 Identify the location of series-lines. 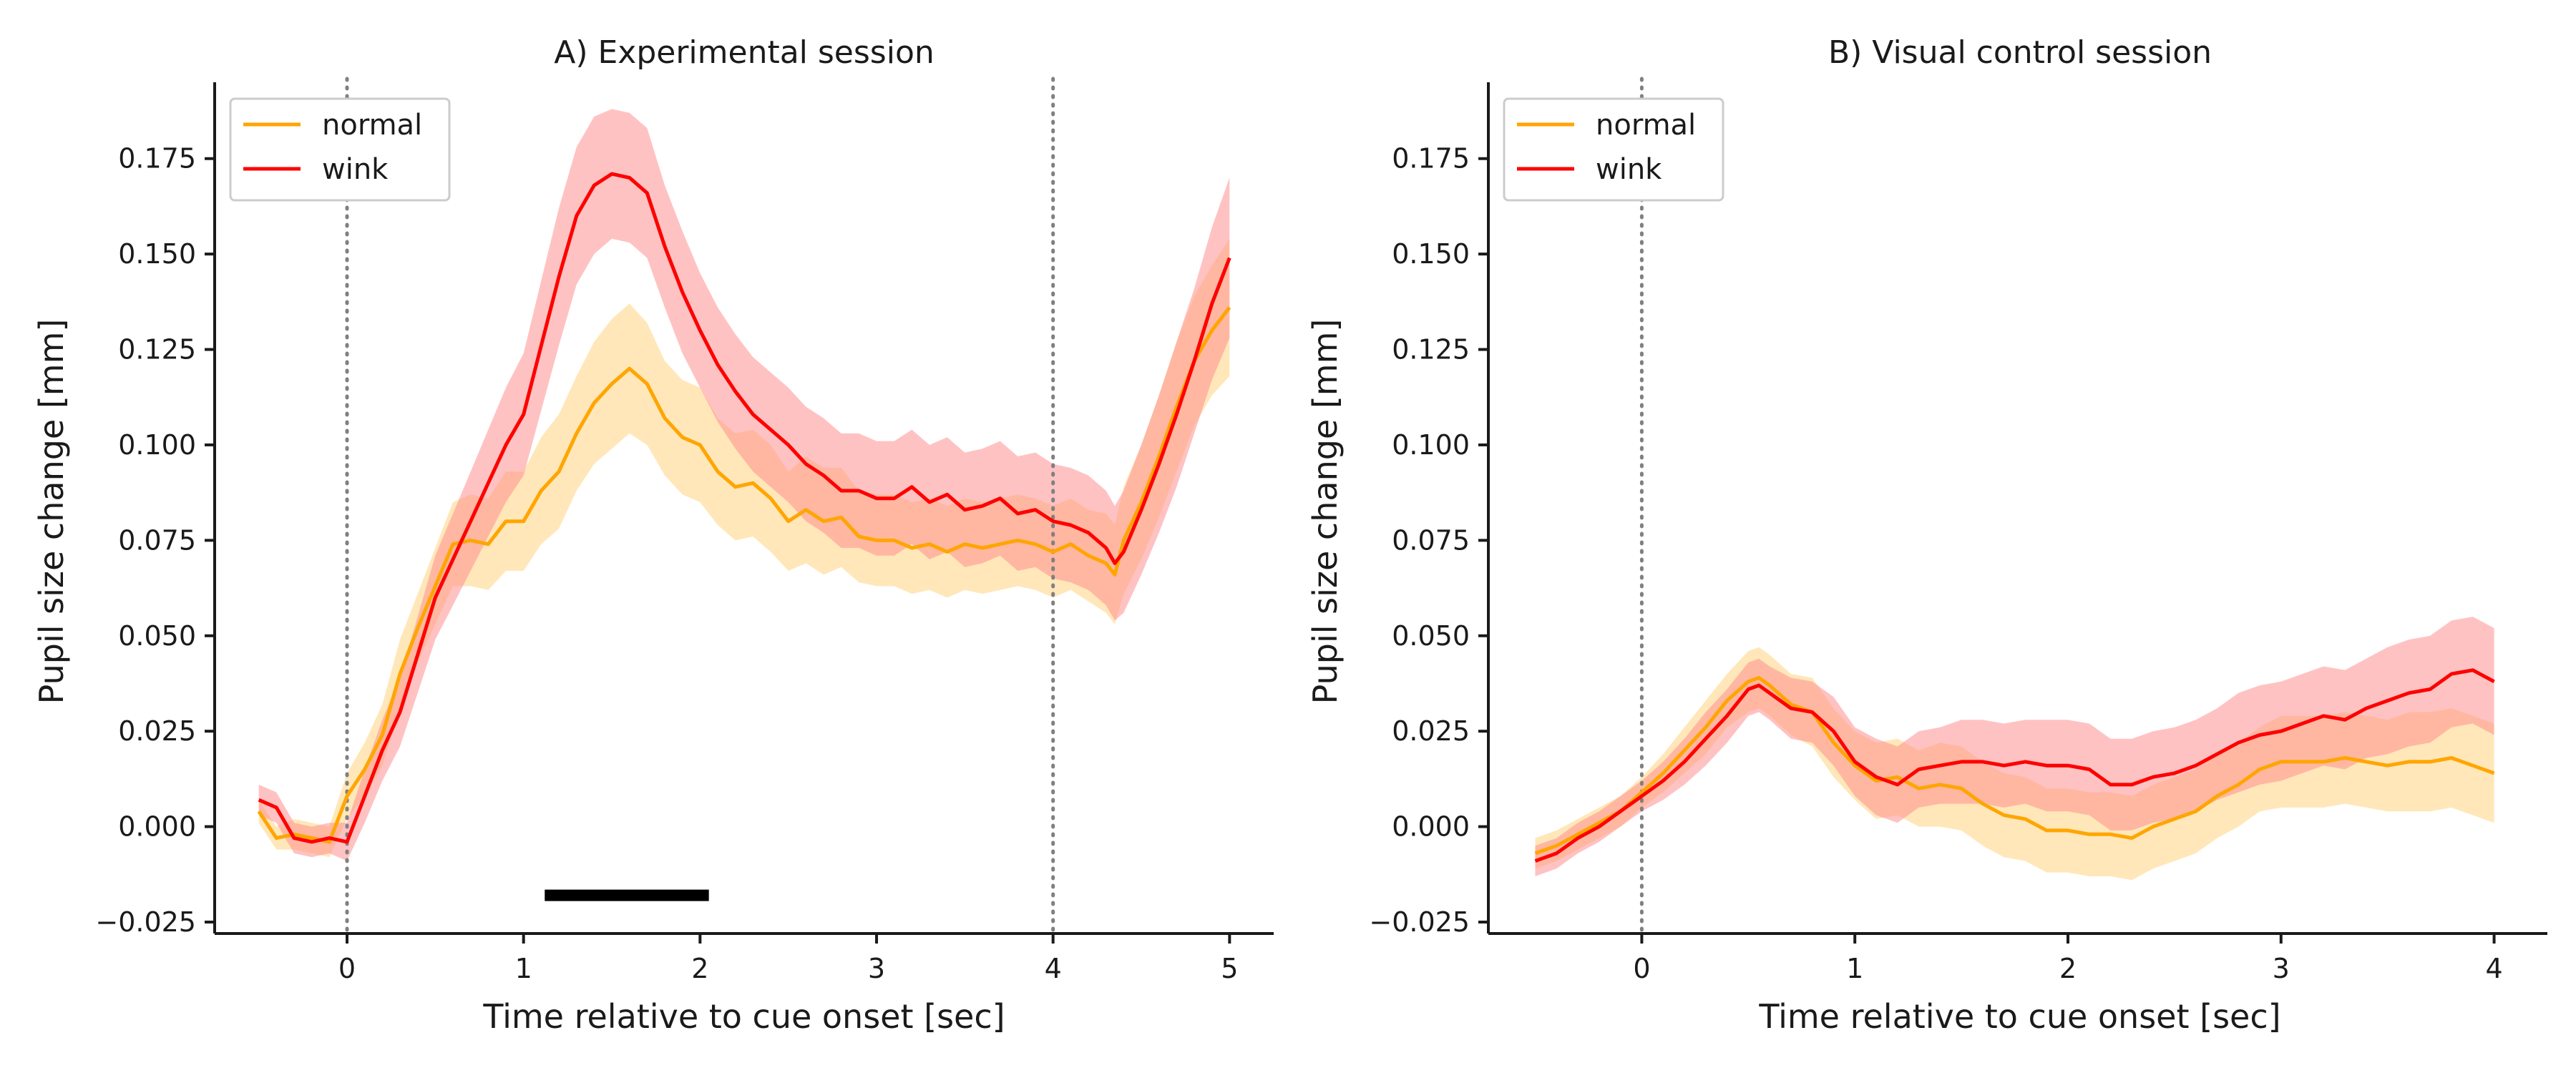
(2014, 765).